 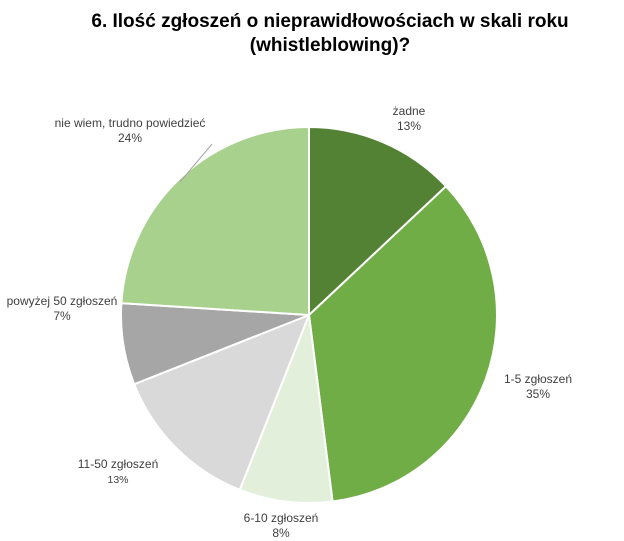 I want to click on slice-label-2: 1-5 zgłoszeń 35%, so click(x=538, y=386).